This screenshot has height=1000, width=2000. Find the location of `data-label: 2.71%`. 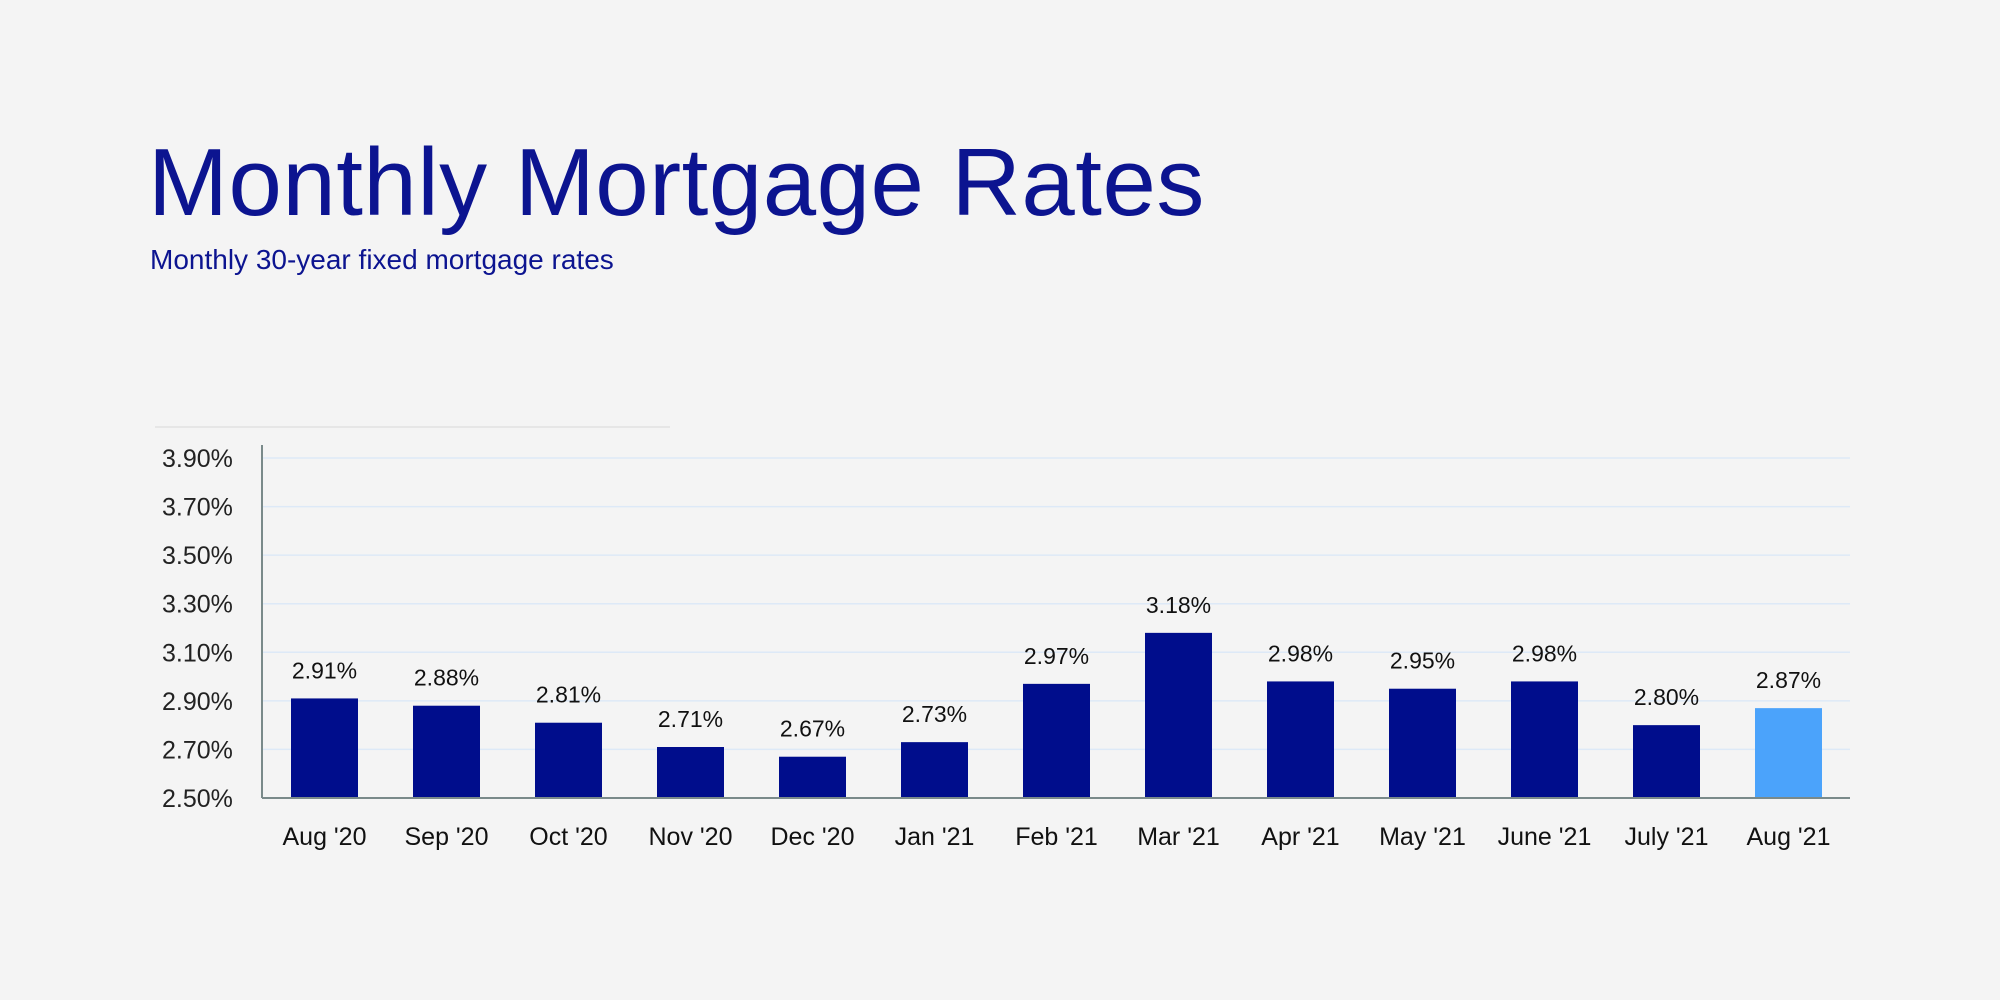

data-label: 2.71% is located at coordinates (690, 719).